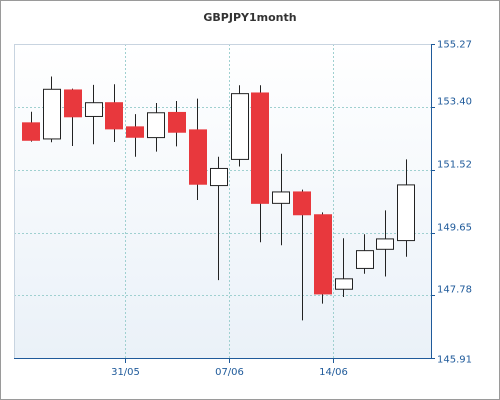 This screenshot has width=500, height=400. What do you see at coordinates (333, 372) in the screenshot?
I see `x-tick-label: 14/06` at bounding box center [333, 372].